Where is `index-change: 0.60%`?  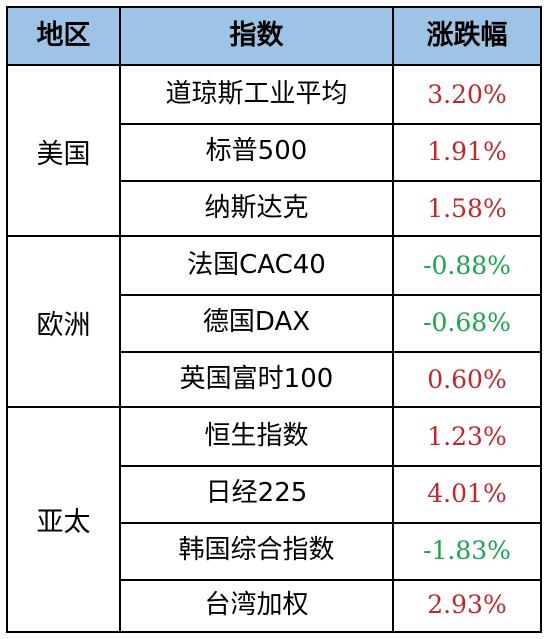
index-change: 0.60% is located at coordinates (467, 379).